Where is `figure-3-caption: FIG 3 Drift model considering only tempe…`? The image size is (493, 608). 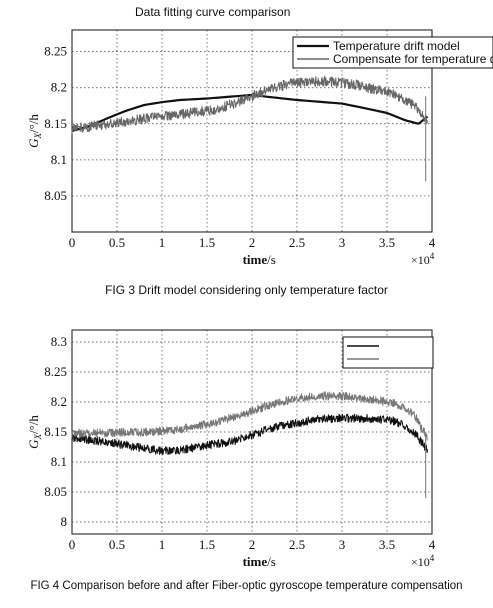 figure-3-caption: FIG 3 Drift model considering only tempe… is located at coordinates (246, 290).